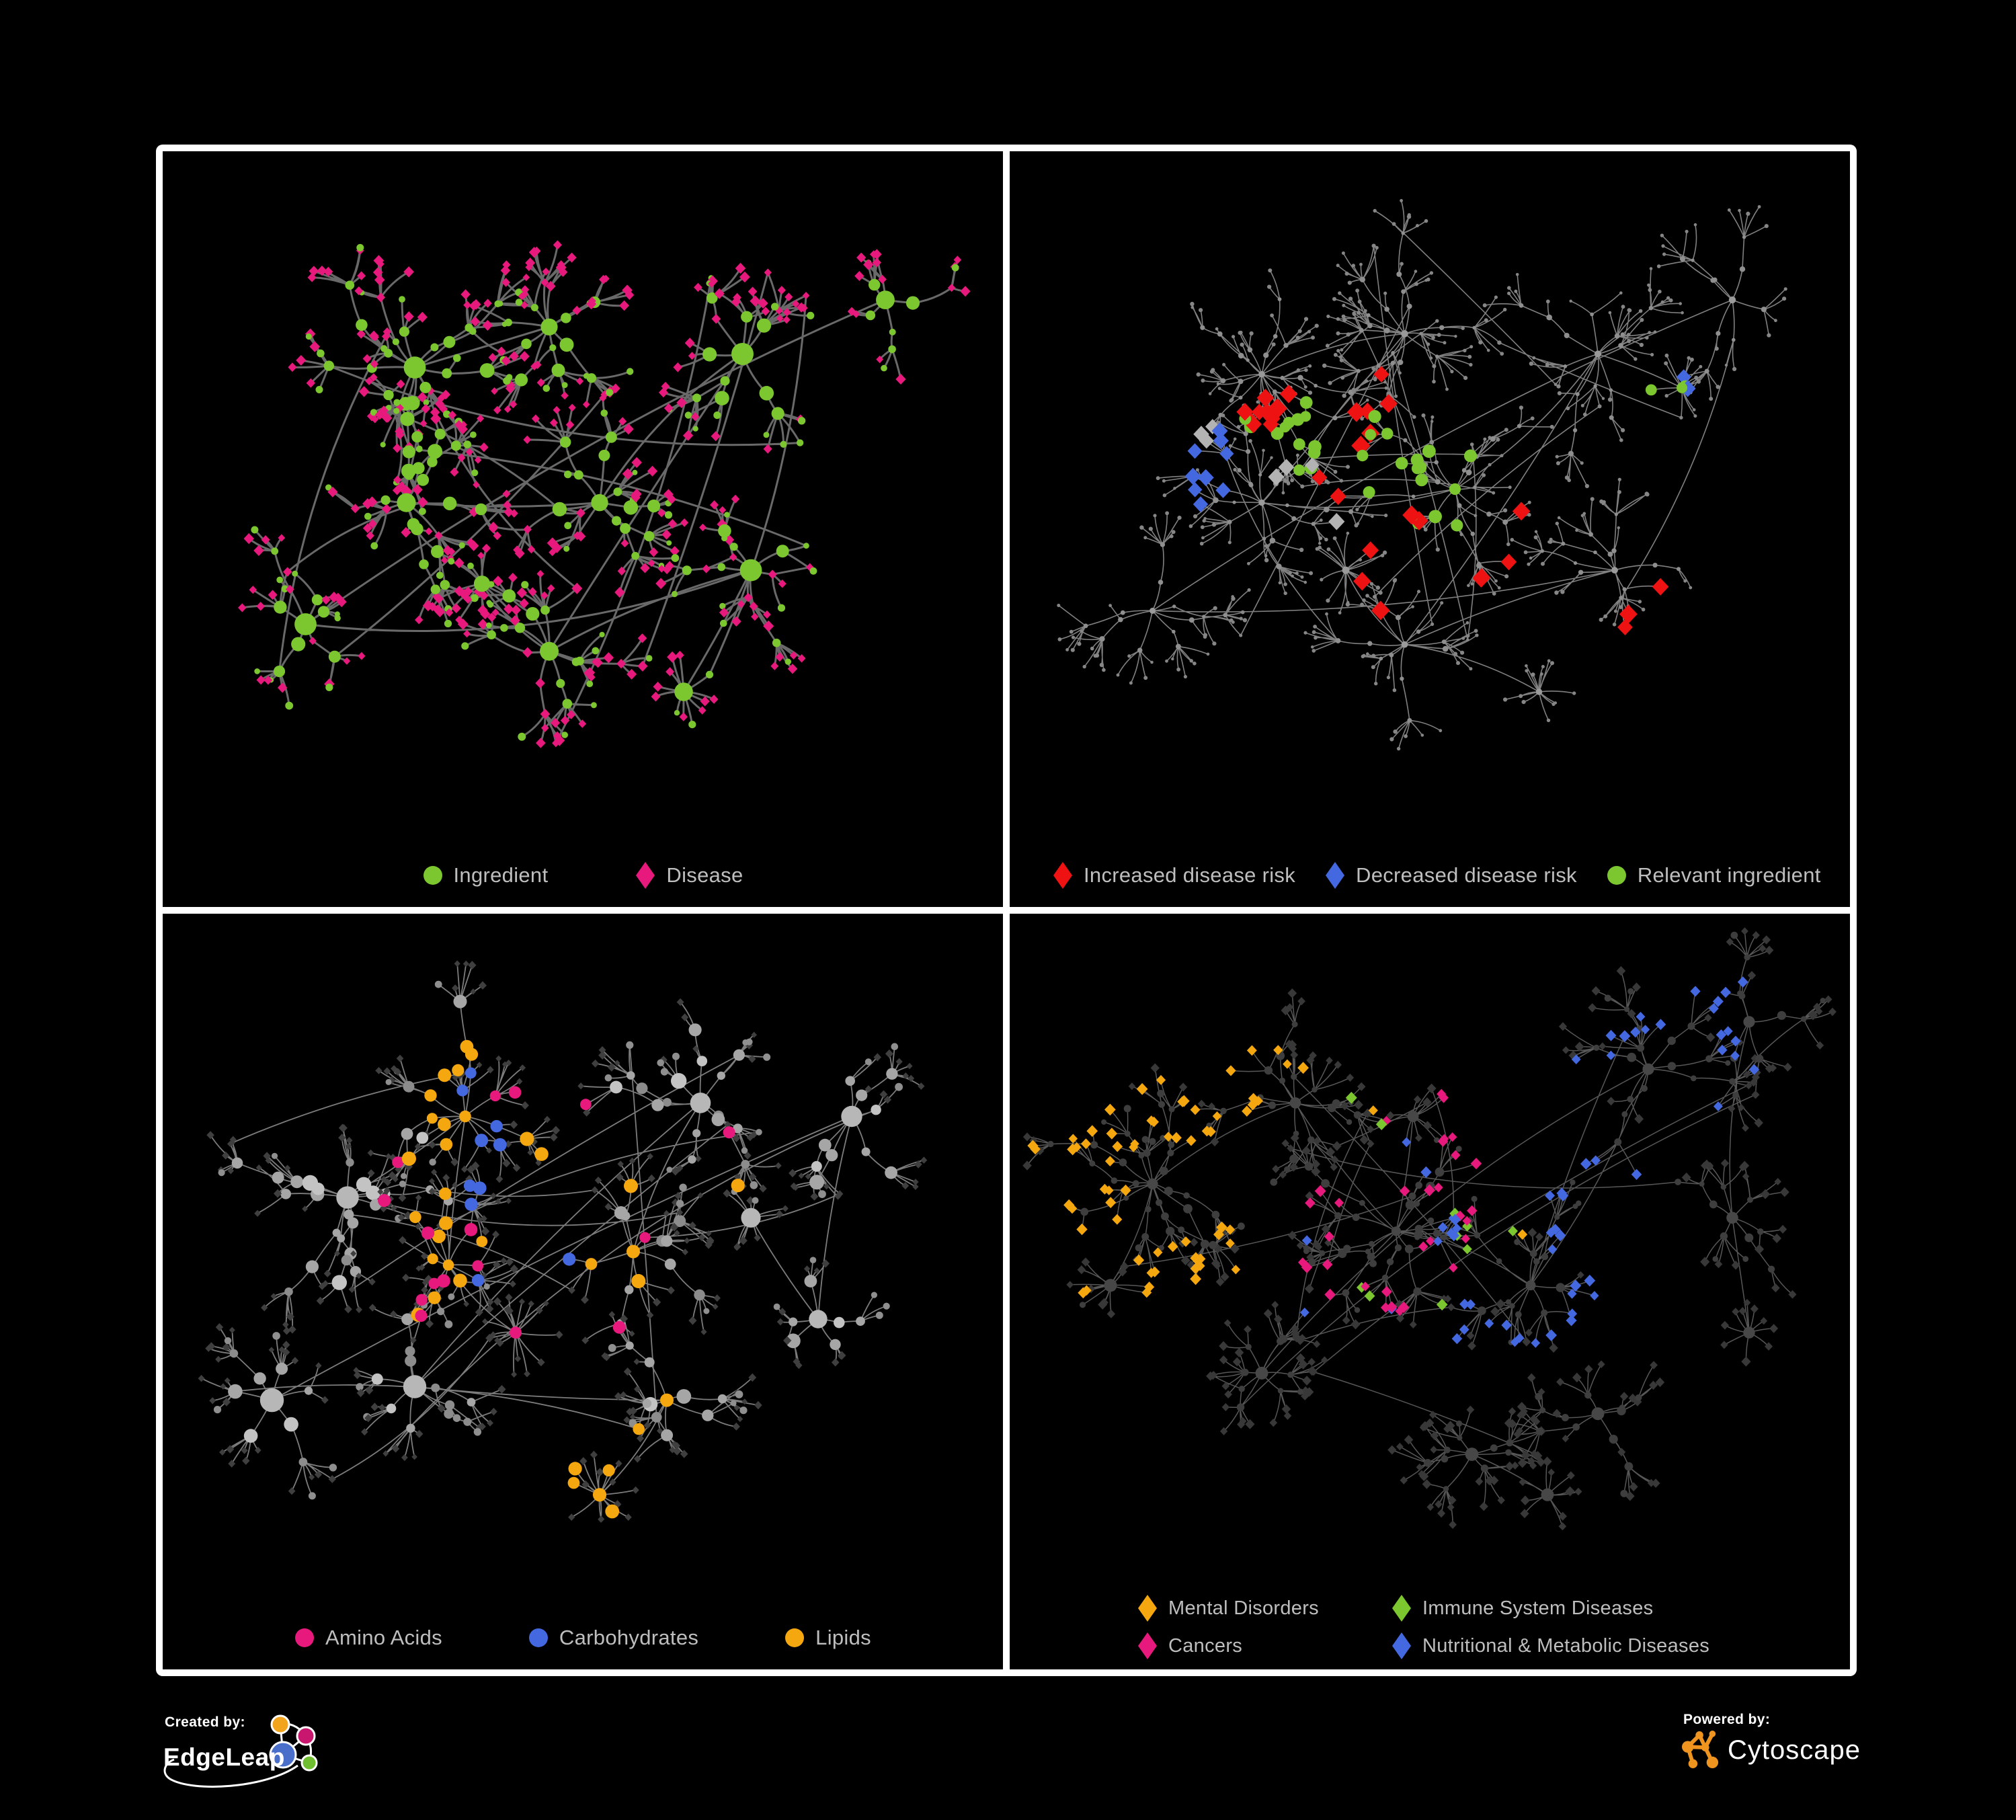 This screenshot has height=1820, width=2016. What do you see at coordinates (583, 875) in the screenshot?
I see `legend-ingredient-disease: Ingredient Disease` at bounding box center [583, 875].